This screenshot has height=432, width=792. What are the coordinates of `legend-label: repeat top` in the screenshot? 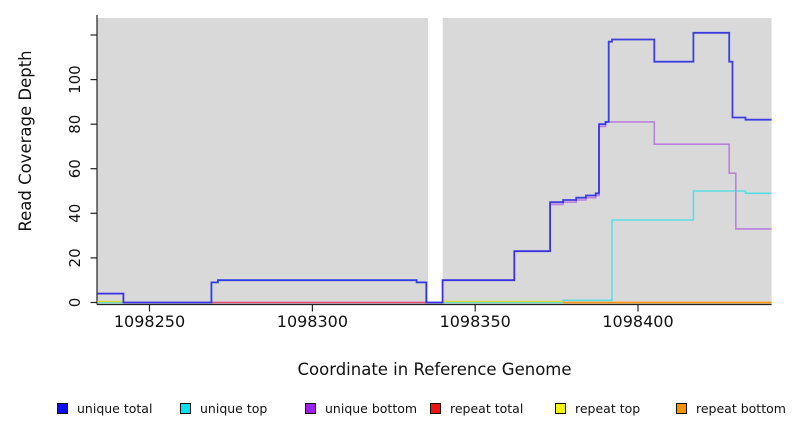 It's located at (608, 408).